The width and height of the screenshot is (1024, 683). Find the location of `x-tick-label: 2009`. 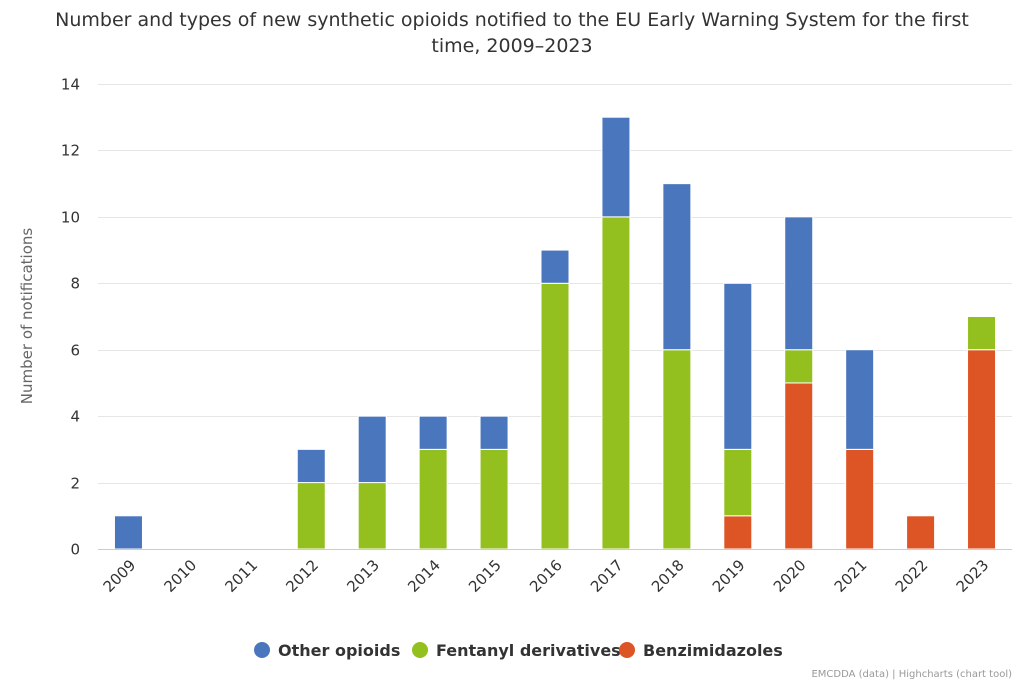

x-tick-label: 2009 is located at coordinates (120, 576).